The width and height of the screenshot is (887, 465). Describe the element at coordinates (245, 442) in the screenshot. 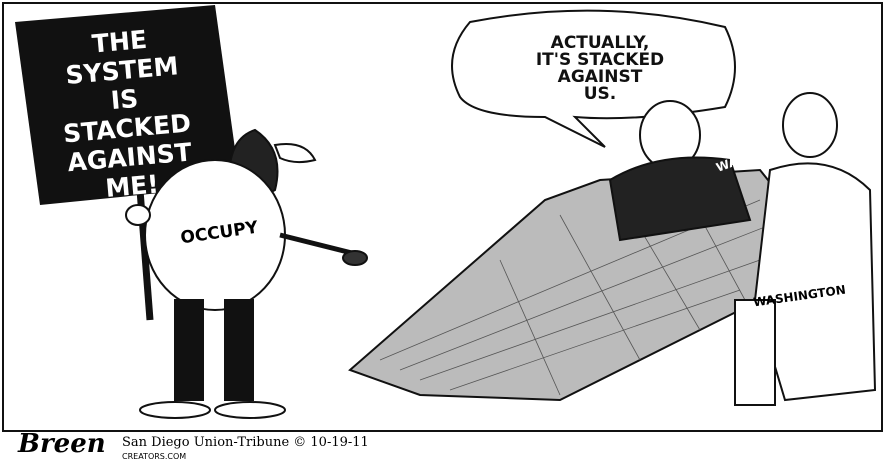

I see `publication: San Diego Union-Tribune © 10-19-11` at that location.